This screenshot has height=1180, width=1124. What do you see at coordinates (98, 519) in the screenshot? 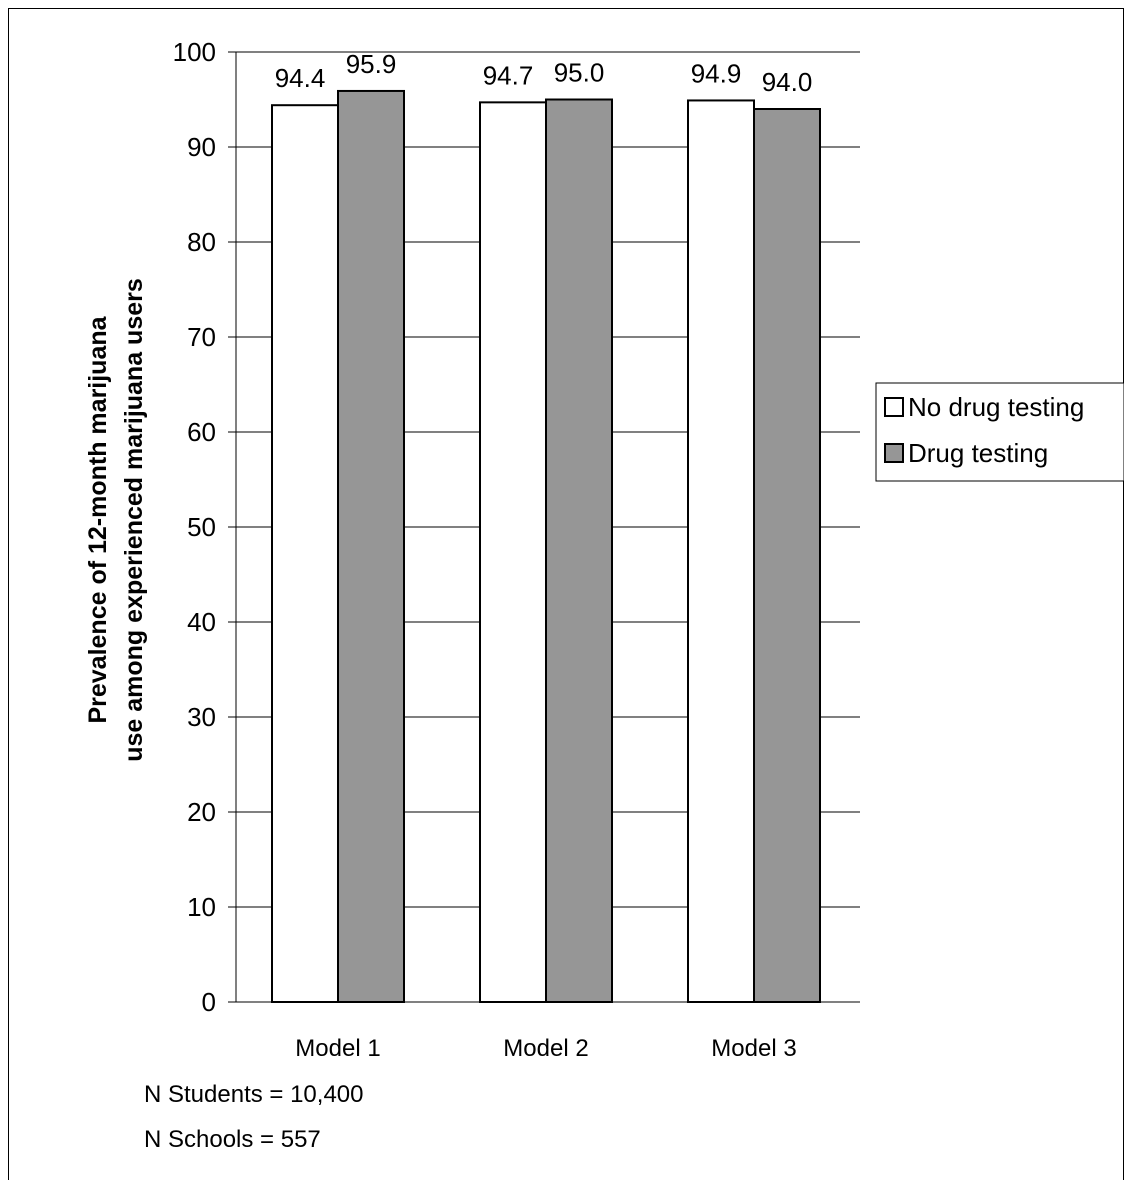
I see `y-axis-label-line: Prevalence of 12-month marijuana` at bounding box center [98, 519].